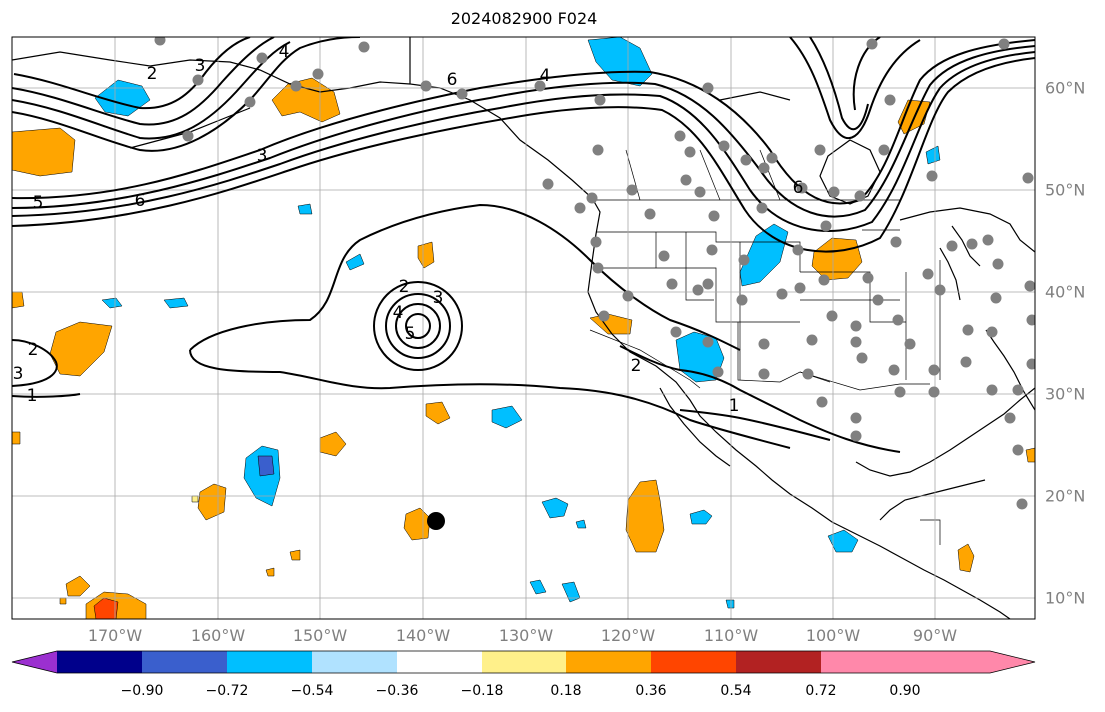 The height and width of the screenshot is (712, 1105). What do you see at coordinates (736, 691) in the screenshot?
I see `colorbar-tick-label: 0.54` at bounding box center [736, 691].